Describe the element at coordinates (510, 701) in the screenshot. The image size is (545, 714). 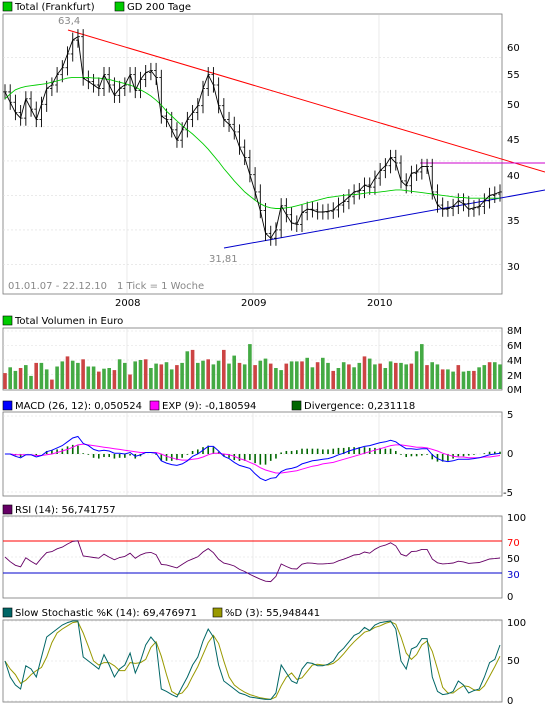
I see `stoch-y-tick: 0` at that location.